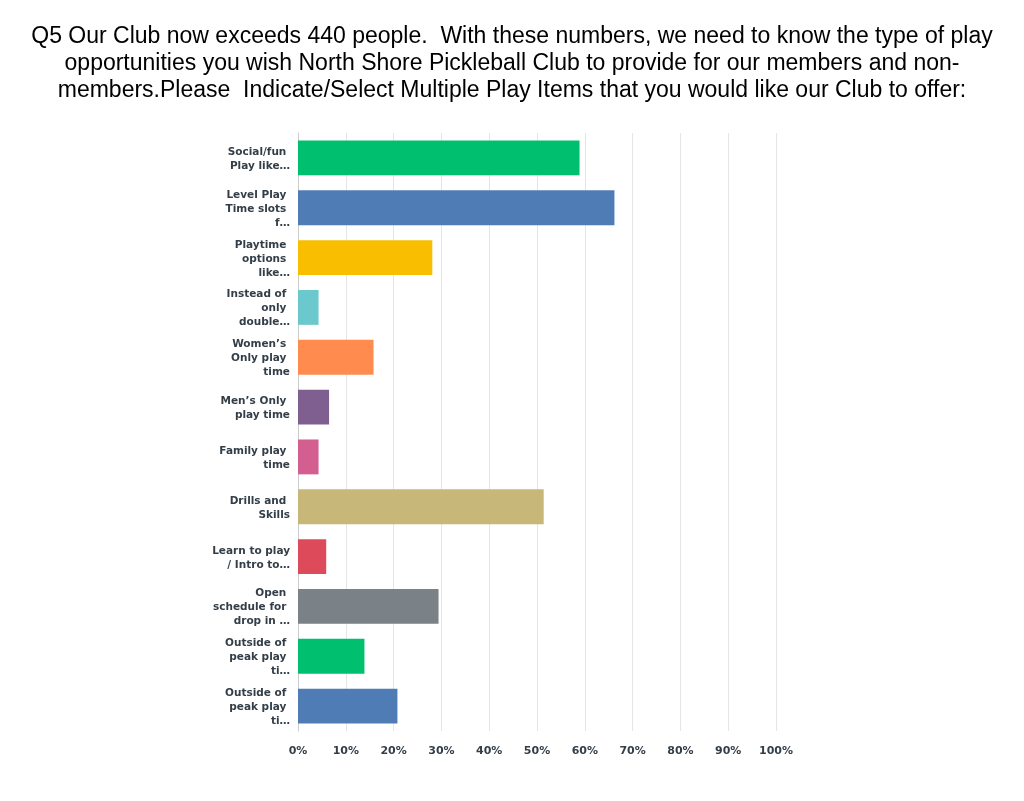  What do you see at coordinates (512, 62) in the screenshot?
I see `chart-title: Q5 Our Club now exceeds 440 people. With these numbers, we need to know the type of play opportunities you wish North Shore Pickleball Club to provide for our members and non-members.Please Indicate/Select Multiple Play Items that you would like our Club to offer:` at bounding box center [512, 62].